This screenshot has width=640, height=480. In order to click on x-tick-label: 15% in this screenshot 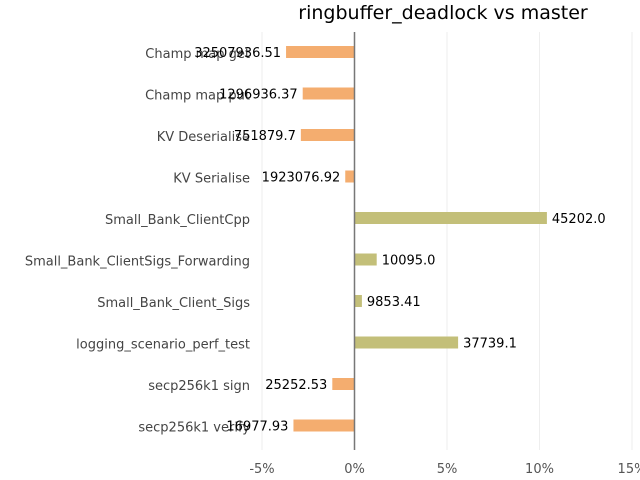, I will do `click(629, 469)`.